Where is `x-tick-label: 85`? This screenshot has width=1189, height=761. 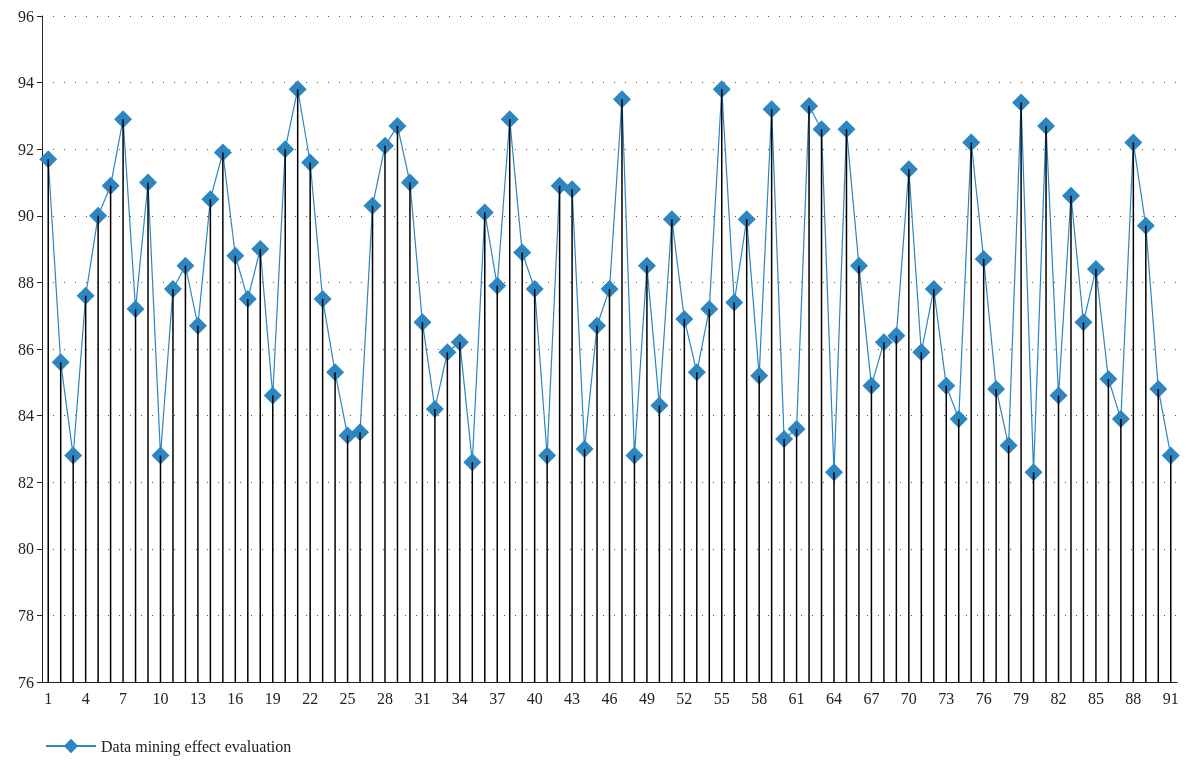 x-tick-label: 85 is located at coordinates (1095, 698).